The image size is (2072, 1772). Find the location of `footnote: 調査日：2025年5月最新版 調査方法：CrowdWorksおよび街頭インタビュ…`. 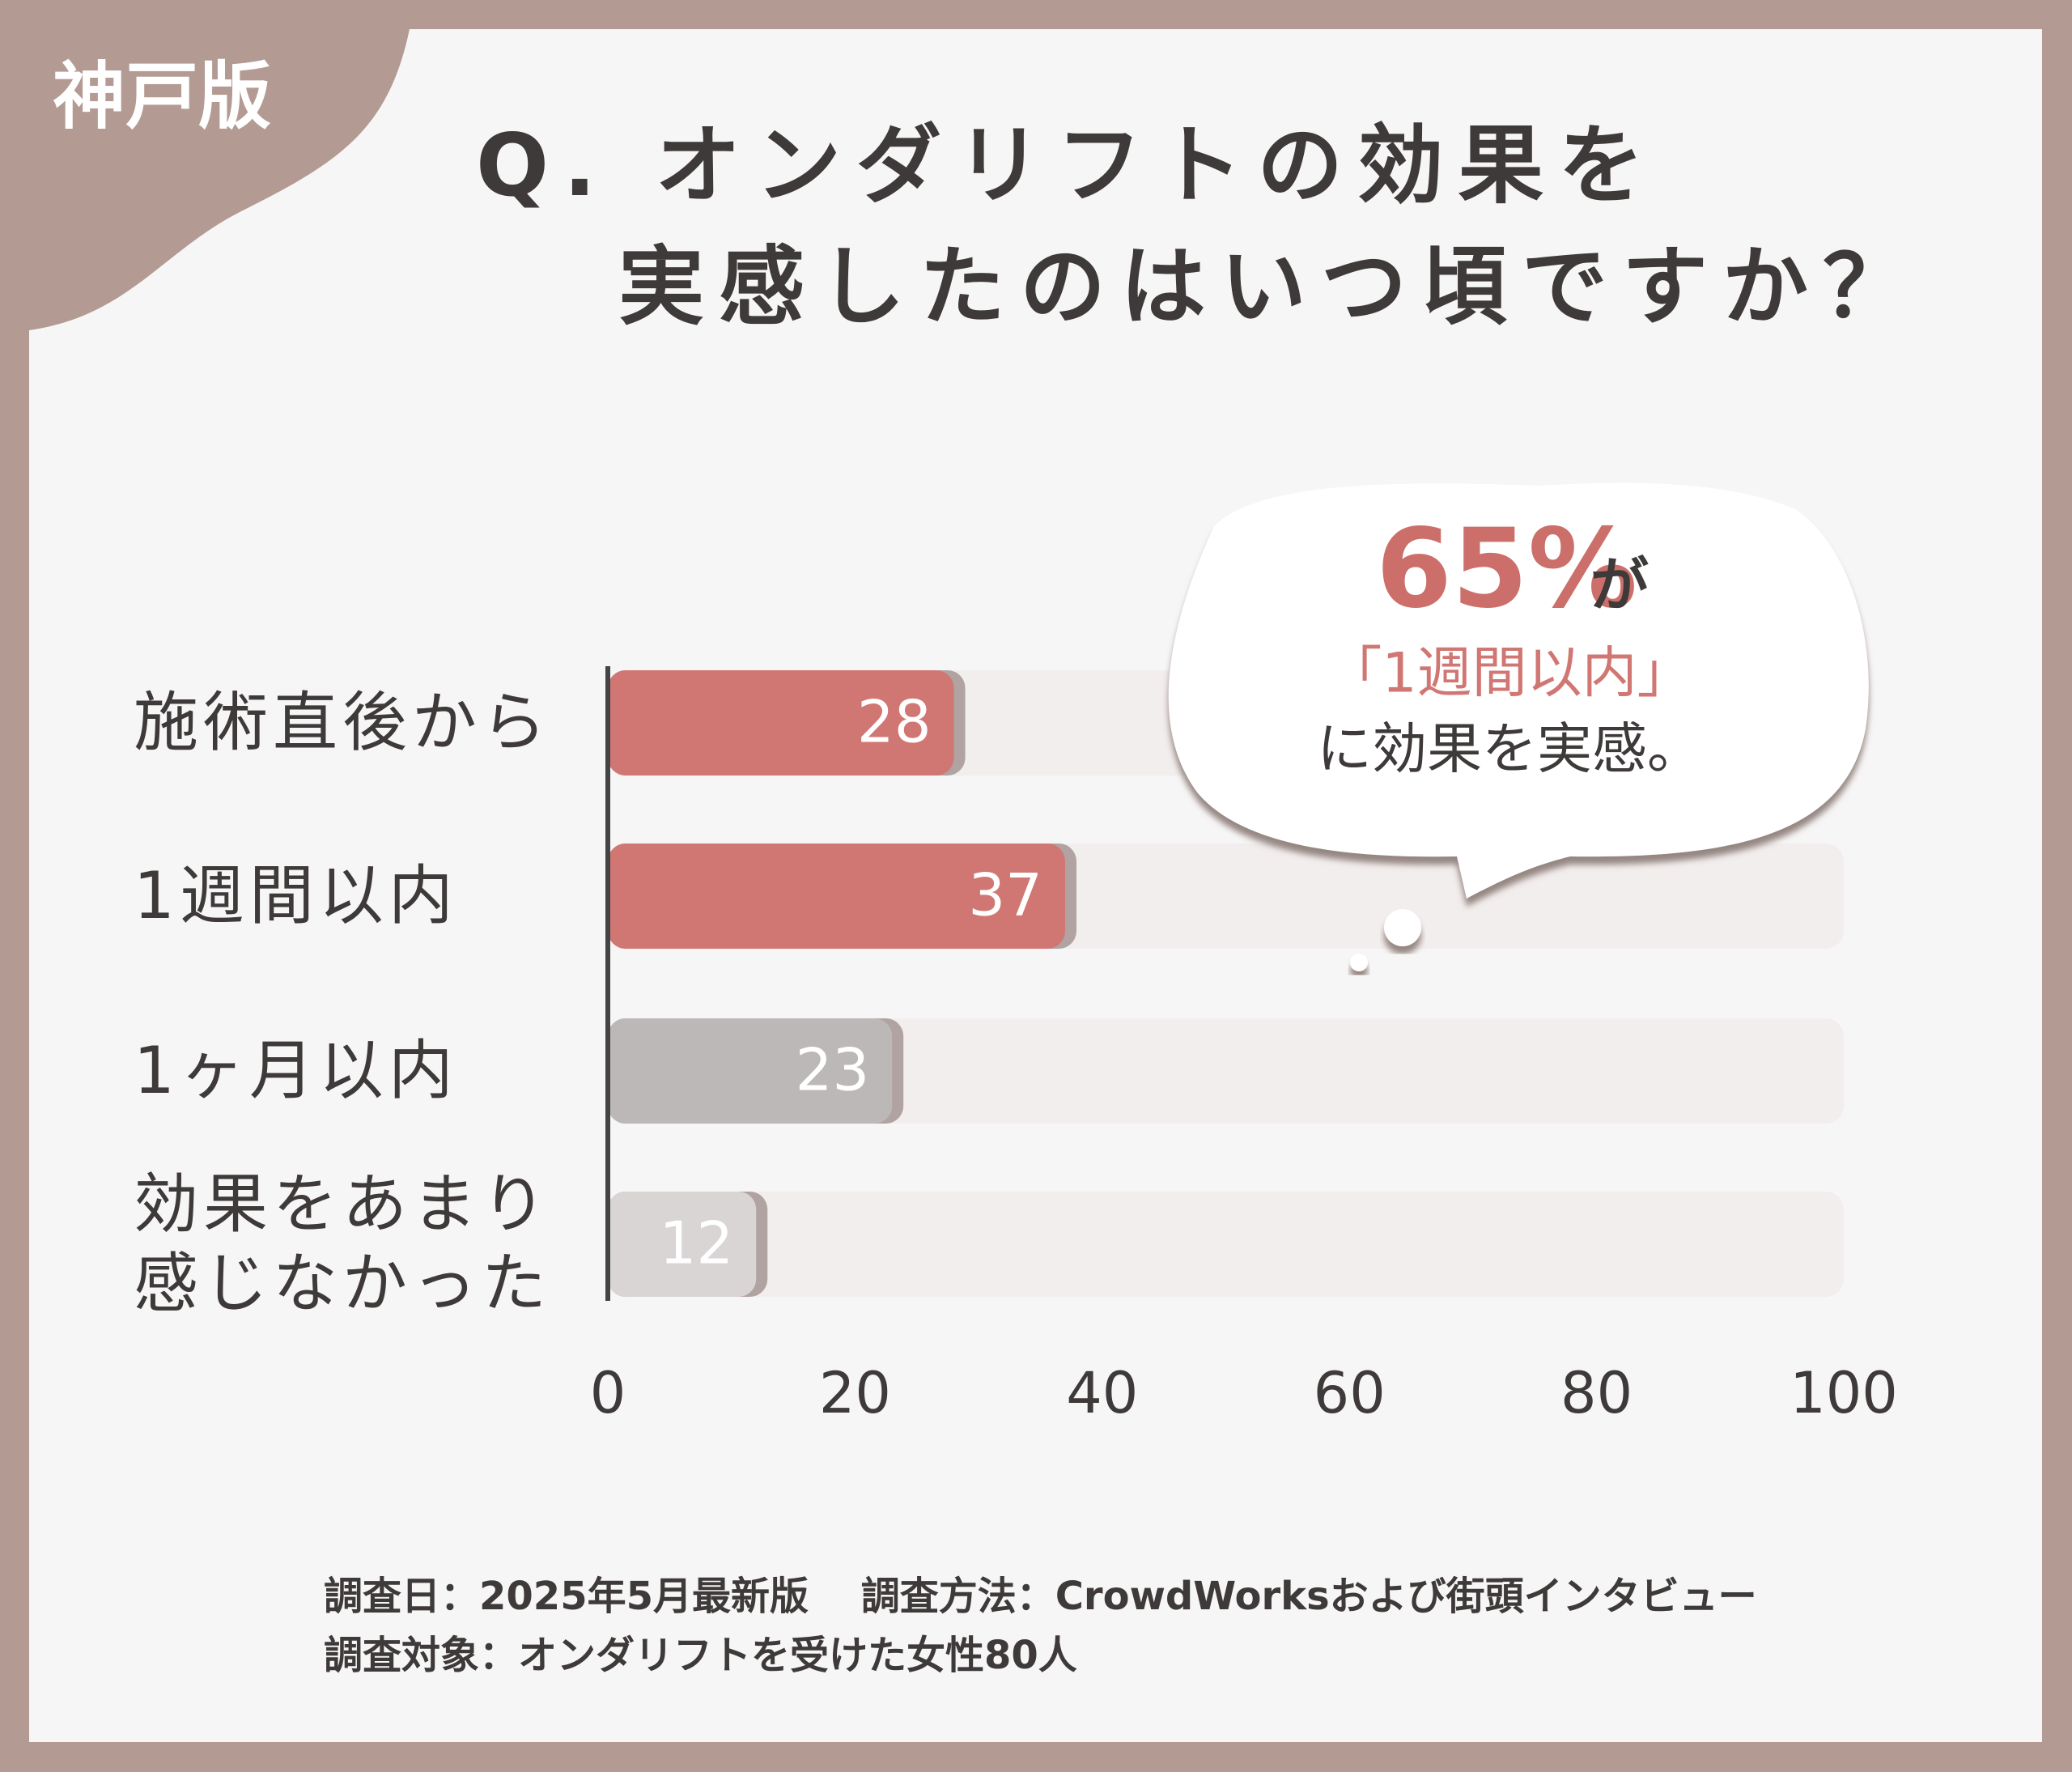

footnote: 調査日：2025年5月最新版 調査方法：CrowdWorksおよび街頭インタビュ… is located at coordinates (1040, 1597).